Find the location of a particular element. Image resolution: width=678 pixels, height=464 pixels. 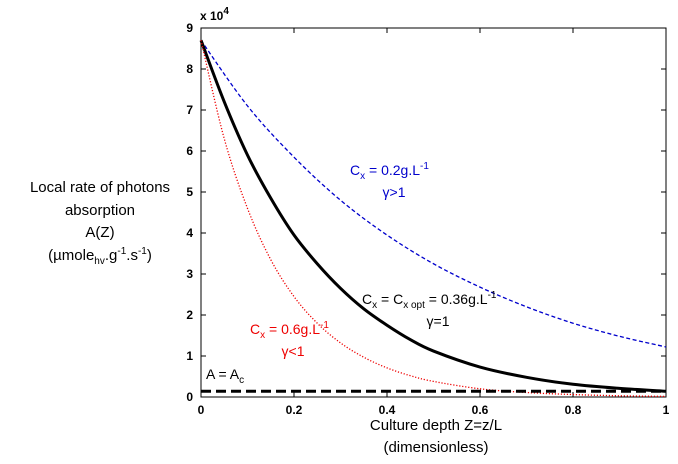

y-axis-label-line4: (µmolehv.g-1.s-1) is located at coordinates (100, 256).